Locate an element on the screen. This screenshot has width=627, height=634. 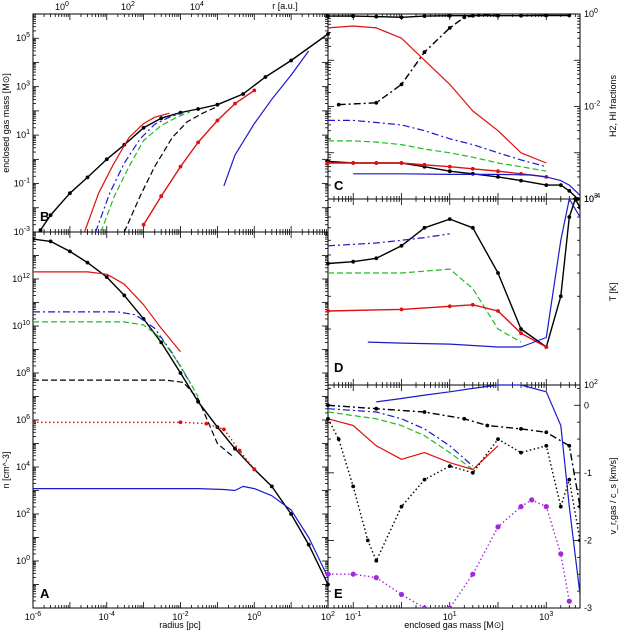
y-tick-label: 10¹² is located at coordinates (21, 278).